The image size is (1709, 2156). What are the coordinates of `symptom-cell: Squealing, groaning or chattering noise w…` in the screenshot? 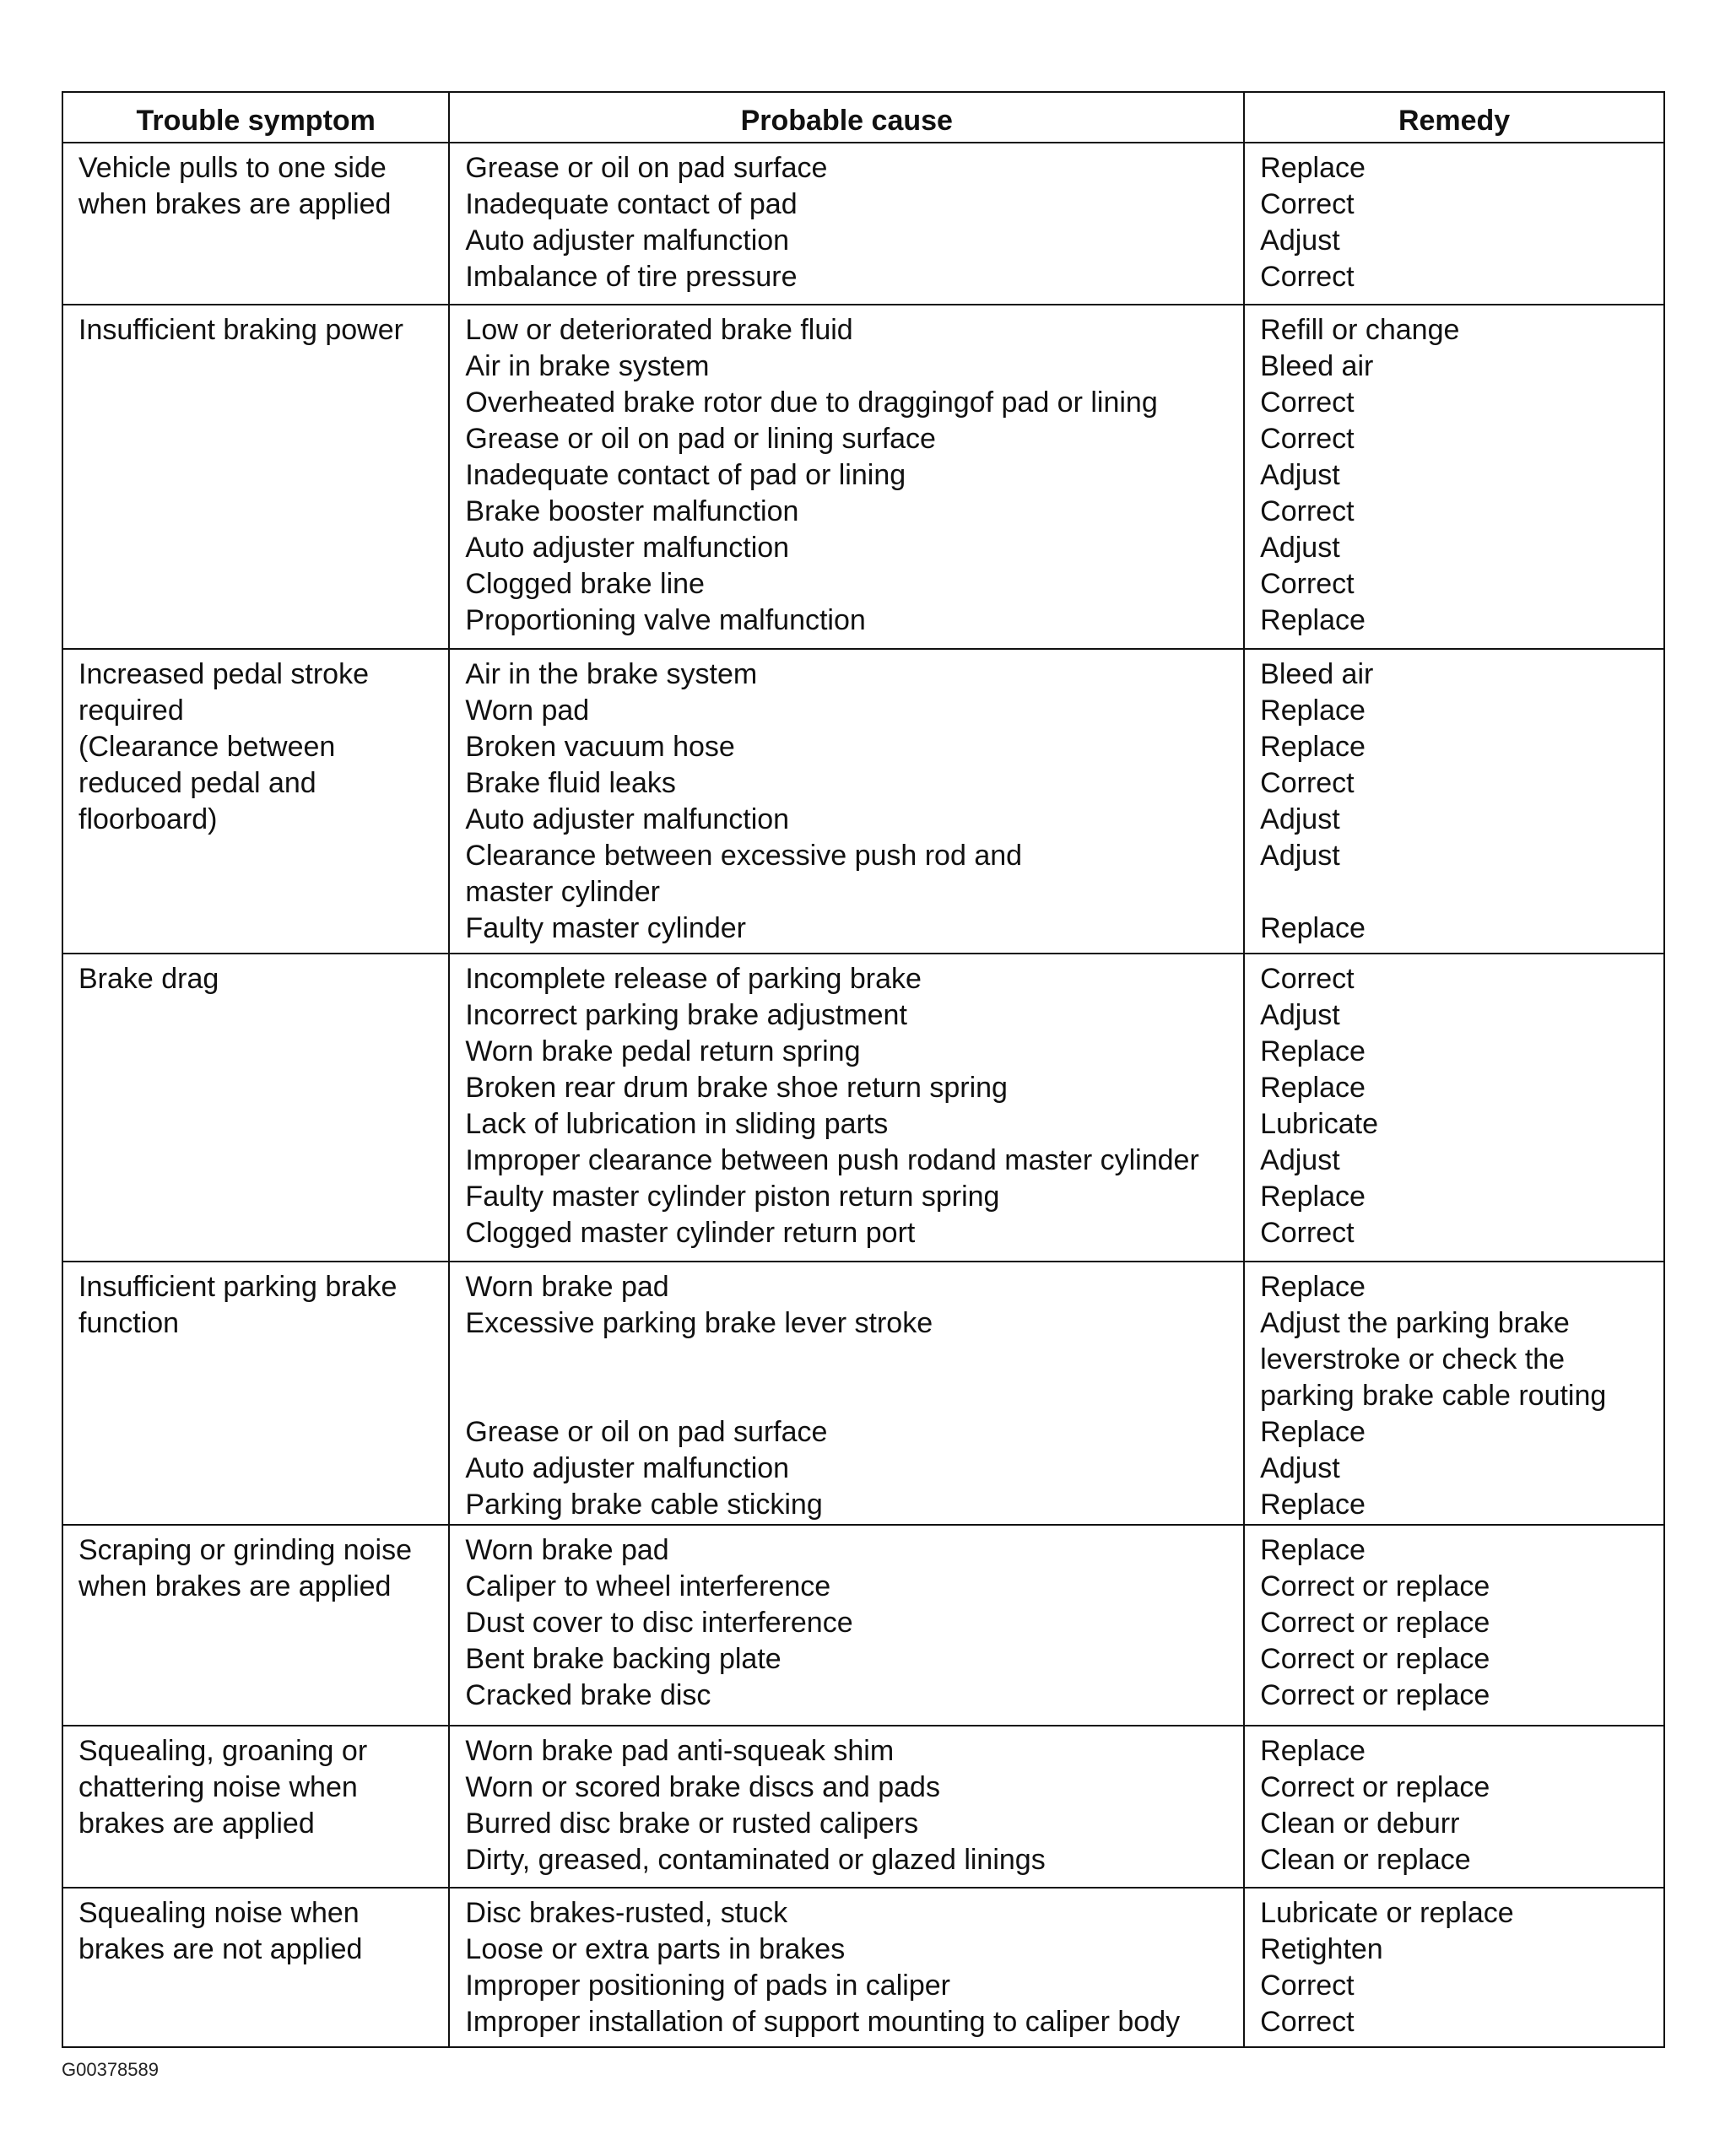 It's located at (256, 1807).